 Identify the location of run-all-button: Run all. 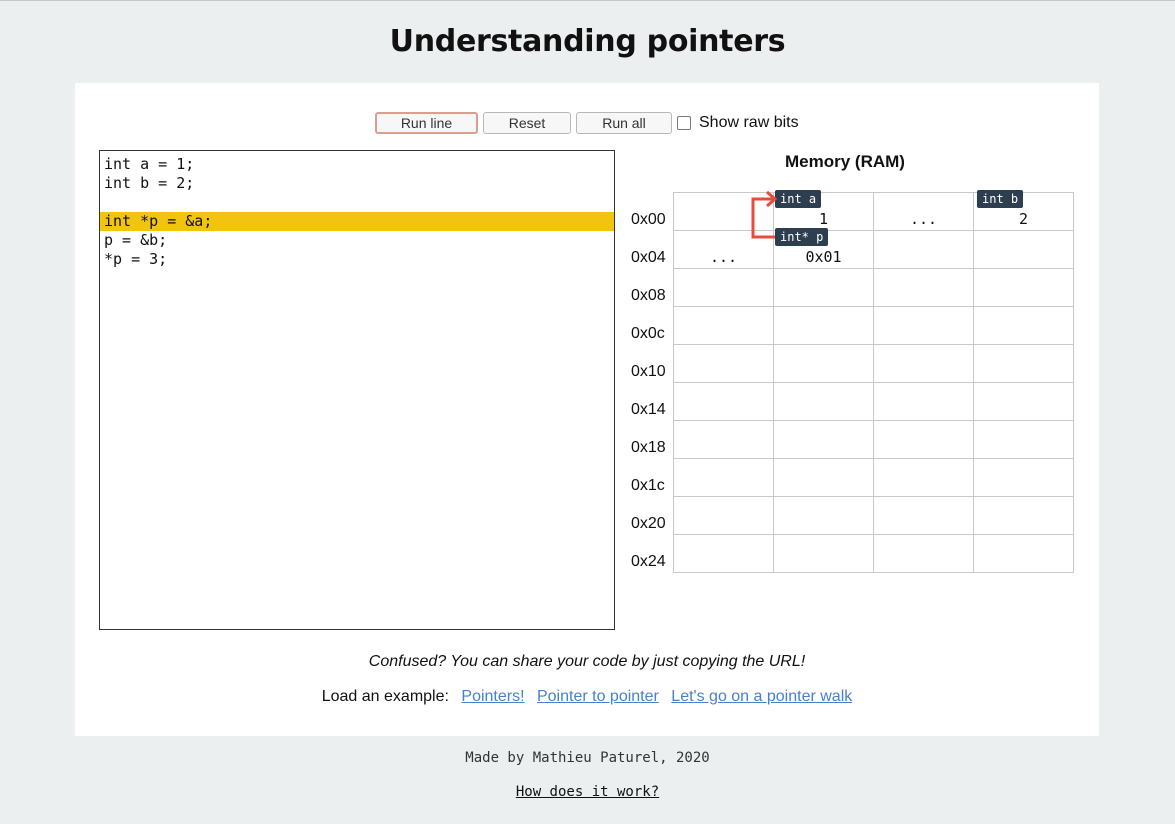
(624, 123).